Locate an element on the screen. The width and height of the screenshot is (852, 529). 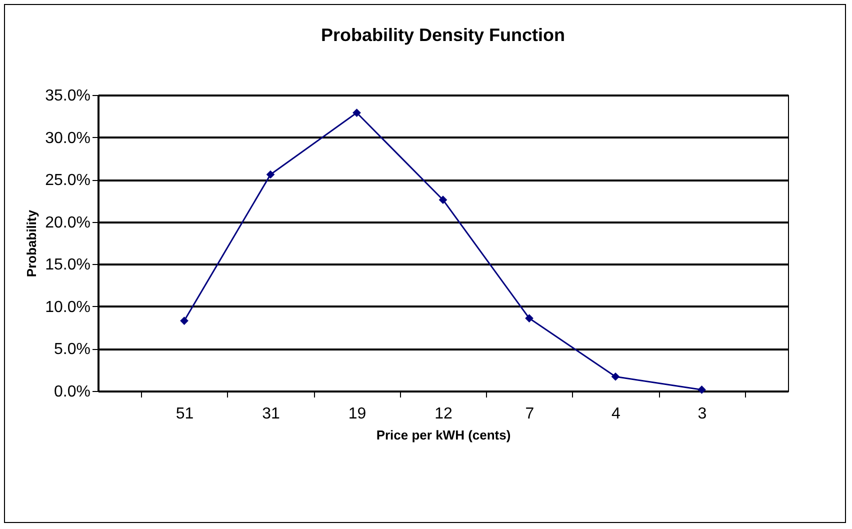
y-tick-label: 25.0% is located at coordinates (67, 181).